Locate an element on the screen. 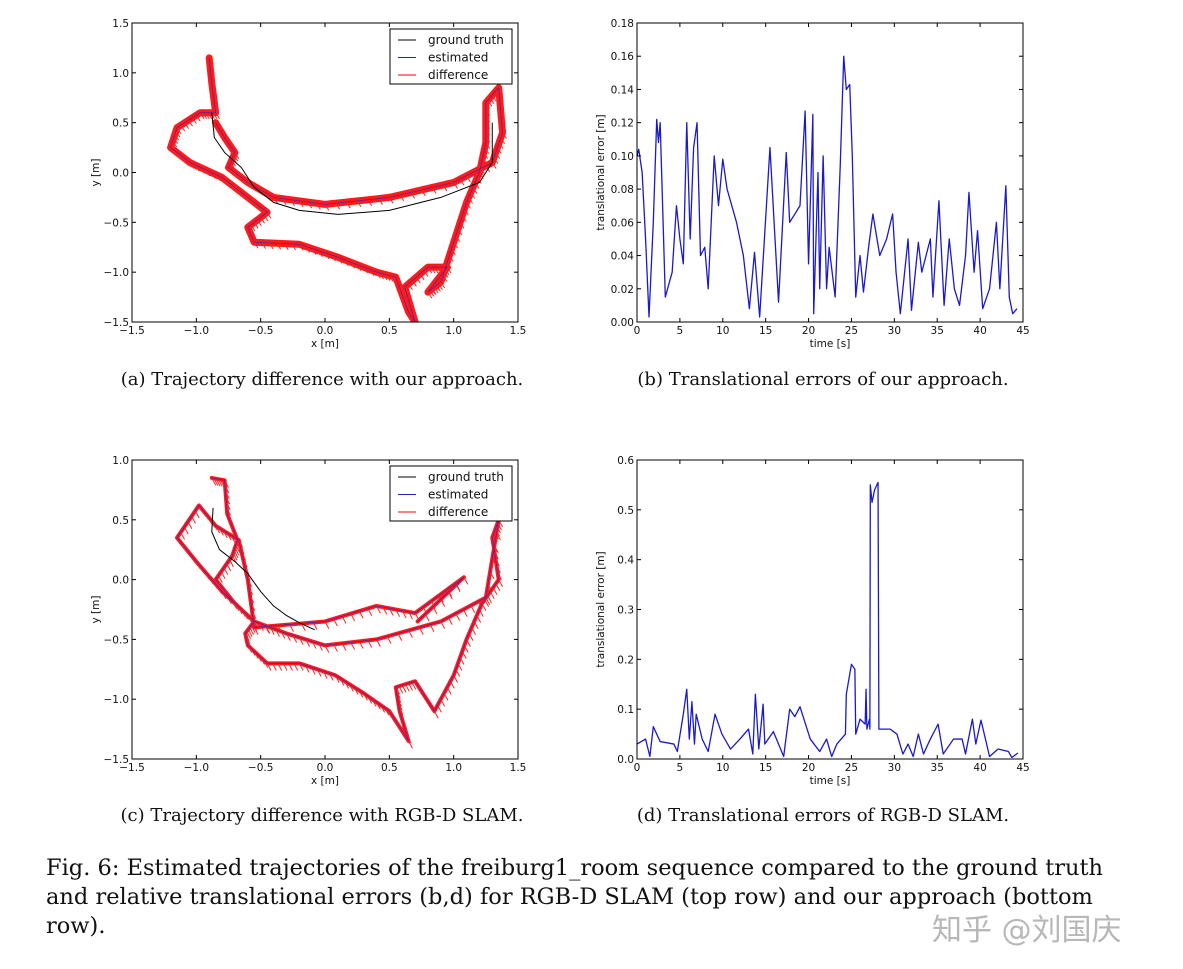 The width and height of the screenshot is (1183, 969). x-tick-label: 0.5 is located at coordinates (389, 768).